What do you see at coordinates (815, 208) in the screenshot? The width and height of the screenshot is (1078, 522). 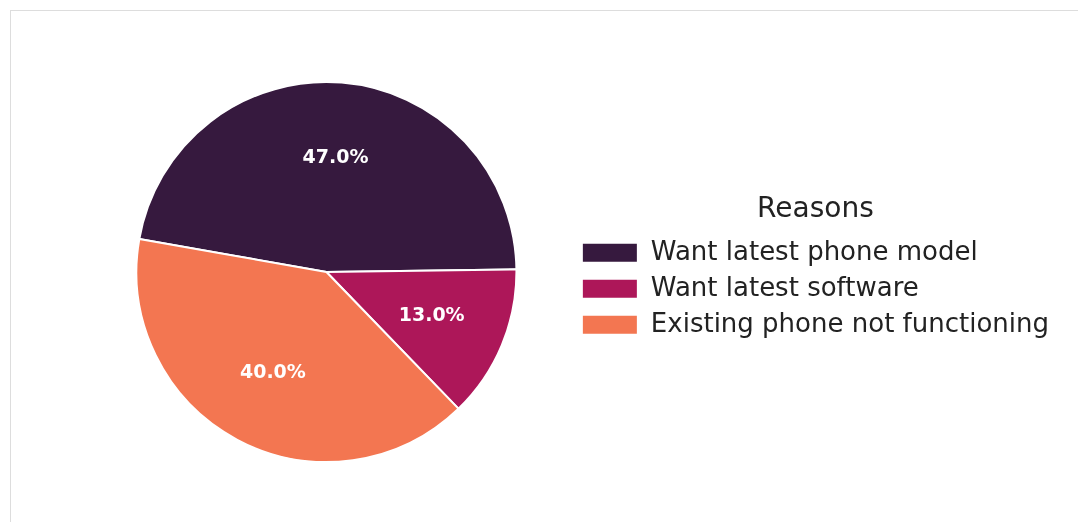 I see `legend-title: Reasons` at bounding box center [815, 208].